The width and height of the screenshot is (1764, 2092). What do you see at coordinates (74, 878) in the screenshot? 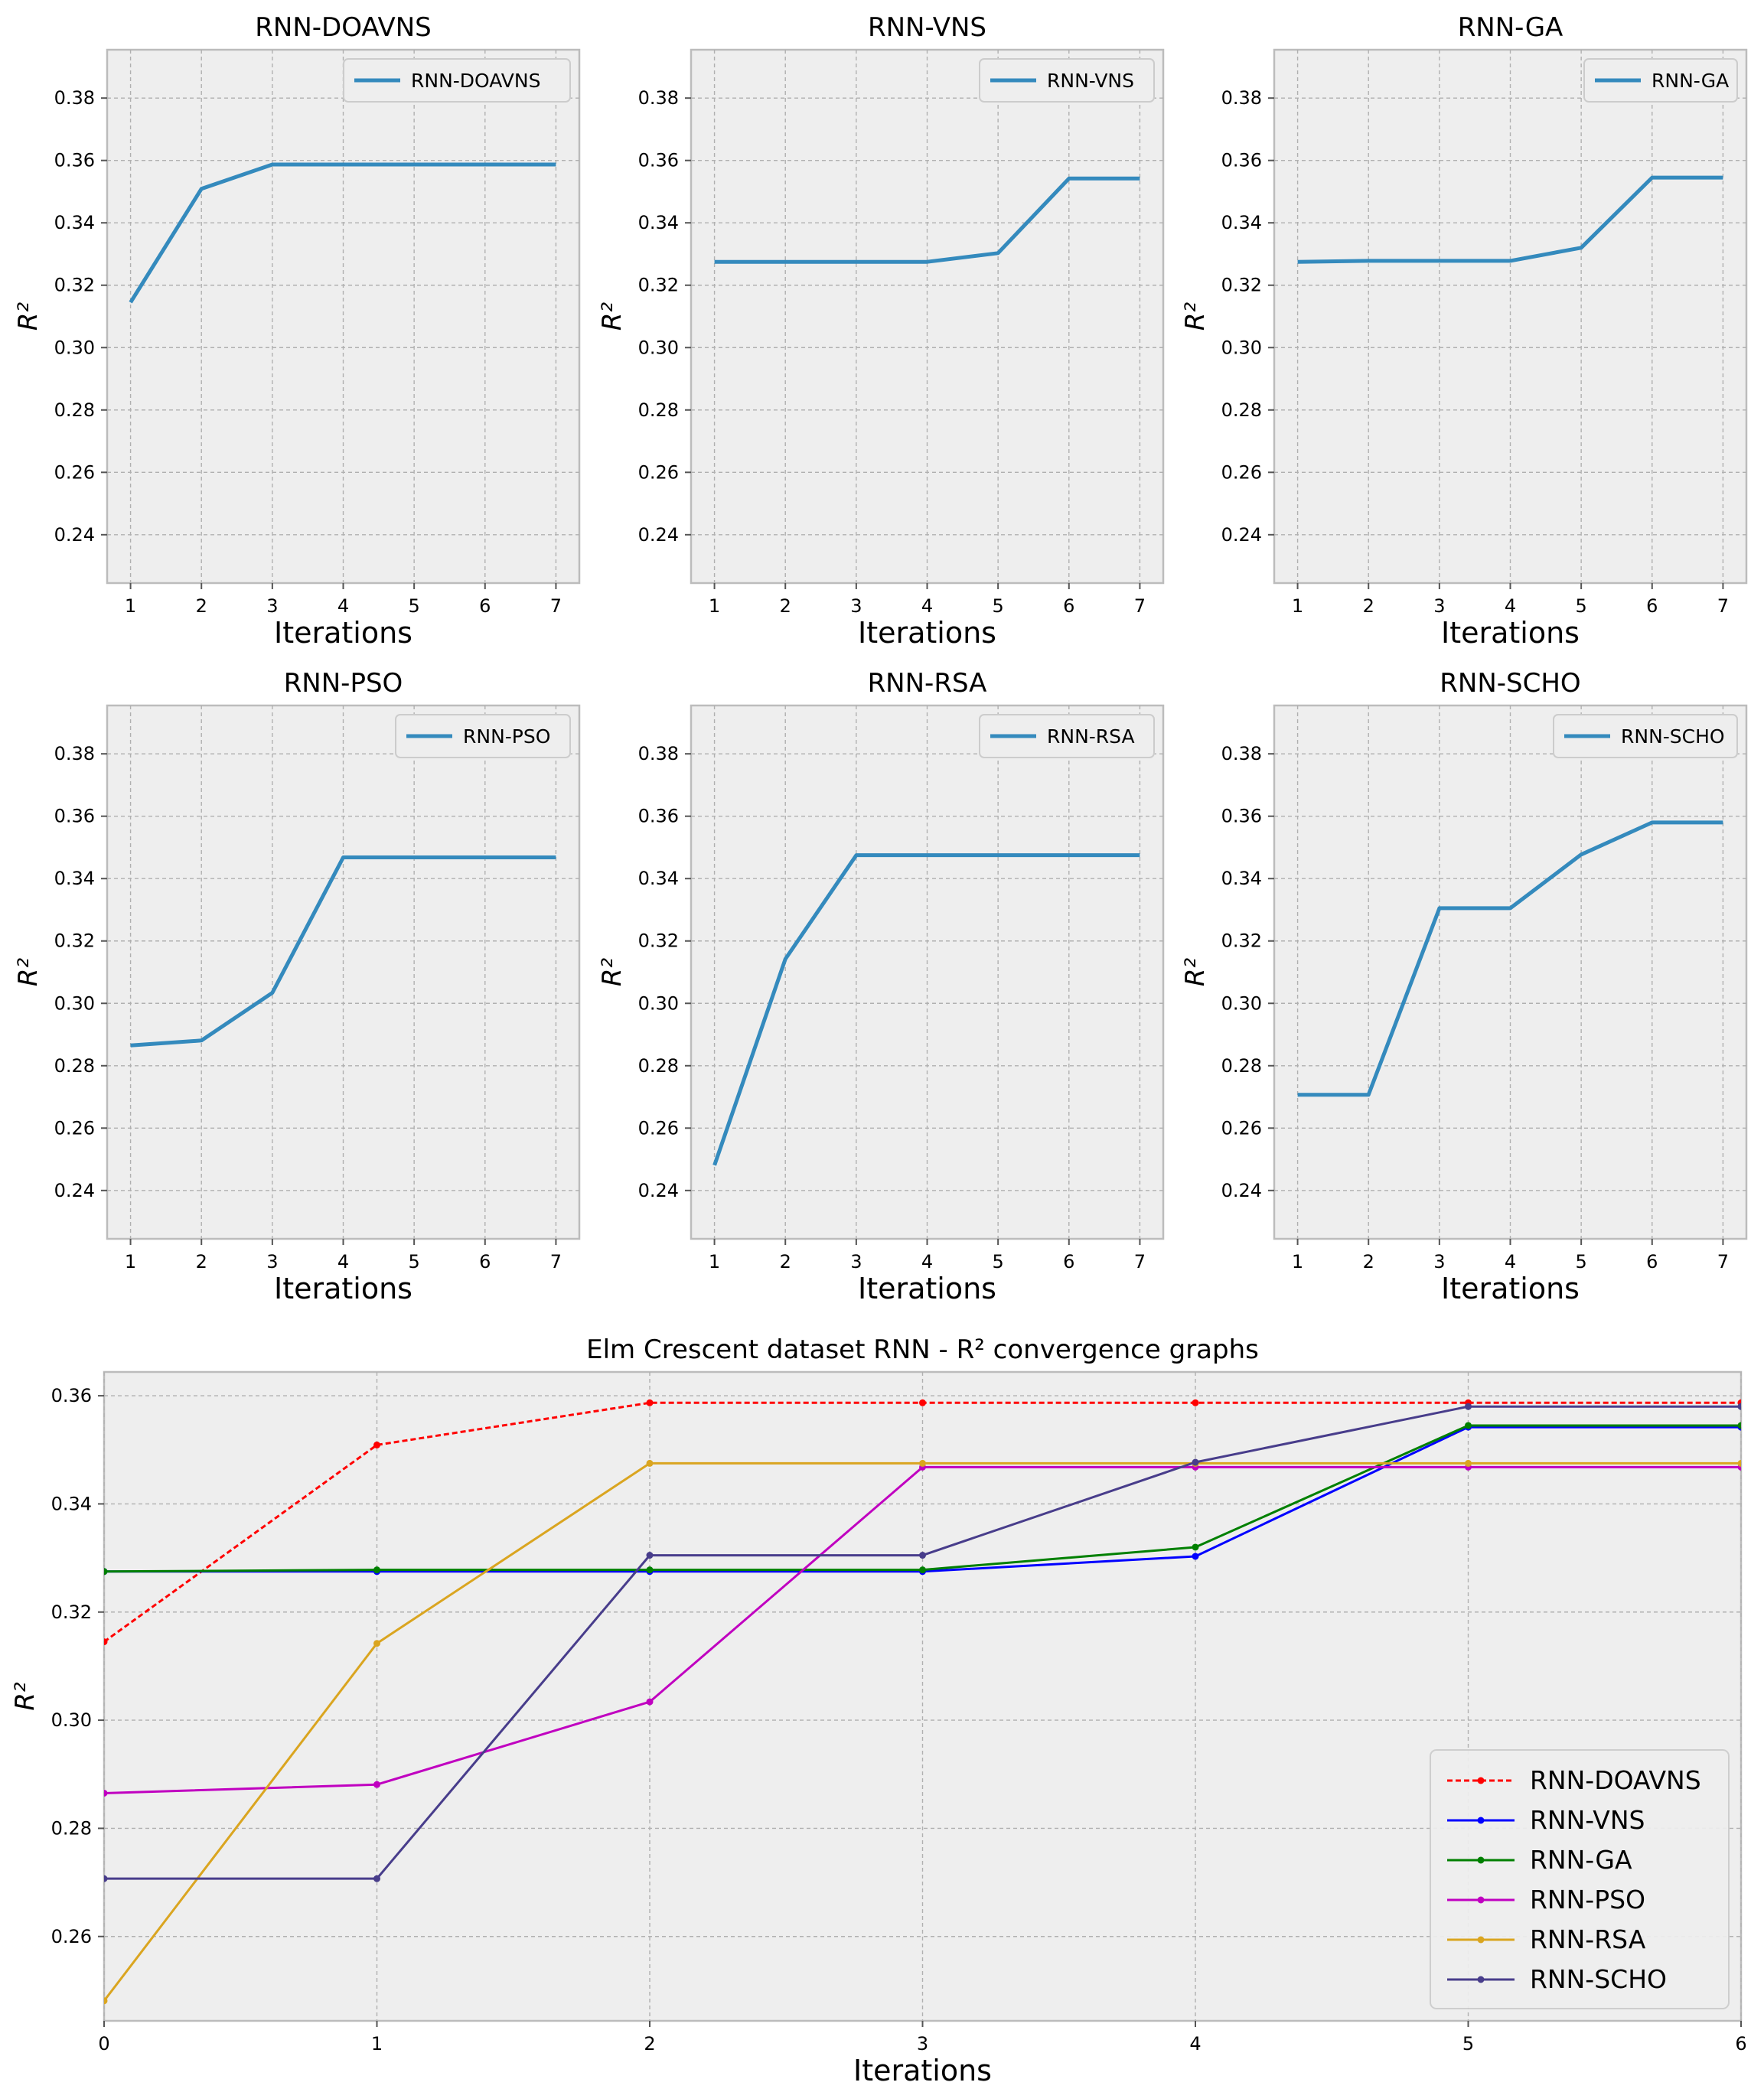
I see `y-tick-label: 0.34` at bounding box center [74, 878].